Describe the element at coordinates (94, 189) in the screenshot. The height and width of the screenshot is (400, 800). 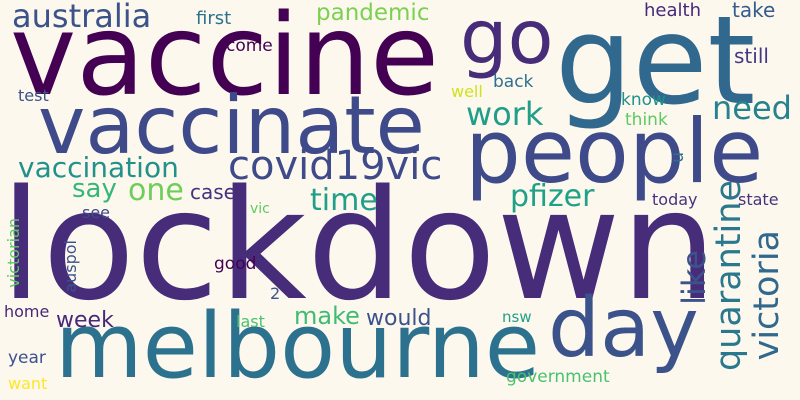
I see `word-say: say` at that location.